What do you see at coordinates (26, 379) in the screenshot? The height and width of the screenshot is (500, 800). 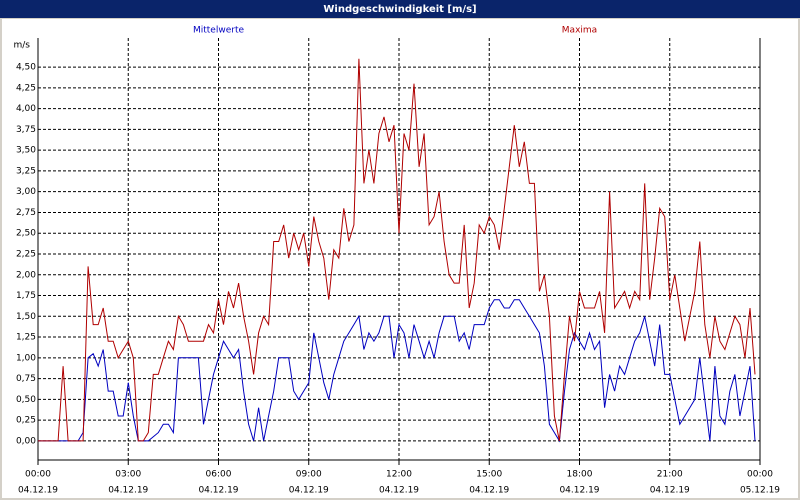 I see `y-tick-label: 0,75` at bounding box center [26, 379].